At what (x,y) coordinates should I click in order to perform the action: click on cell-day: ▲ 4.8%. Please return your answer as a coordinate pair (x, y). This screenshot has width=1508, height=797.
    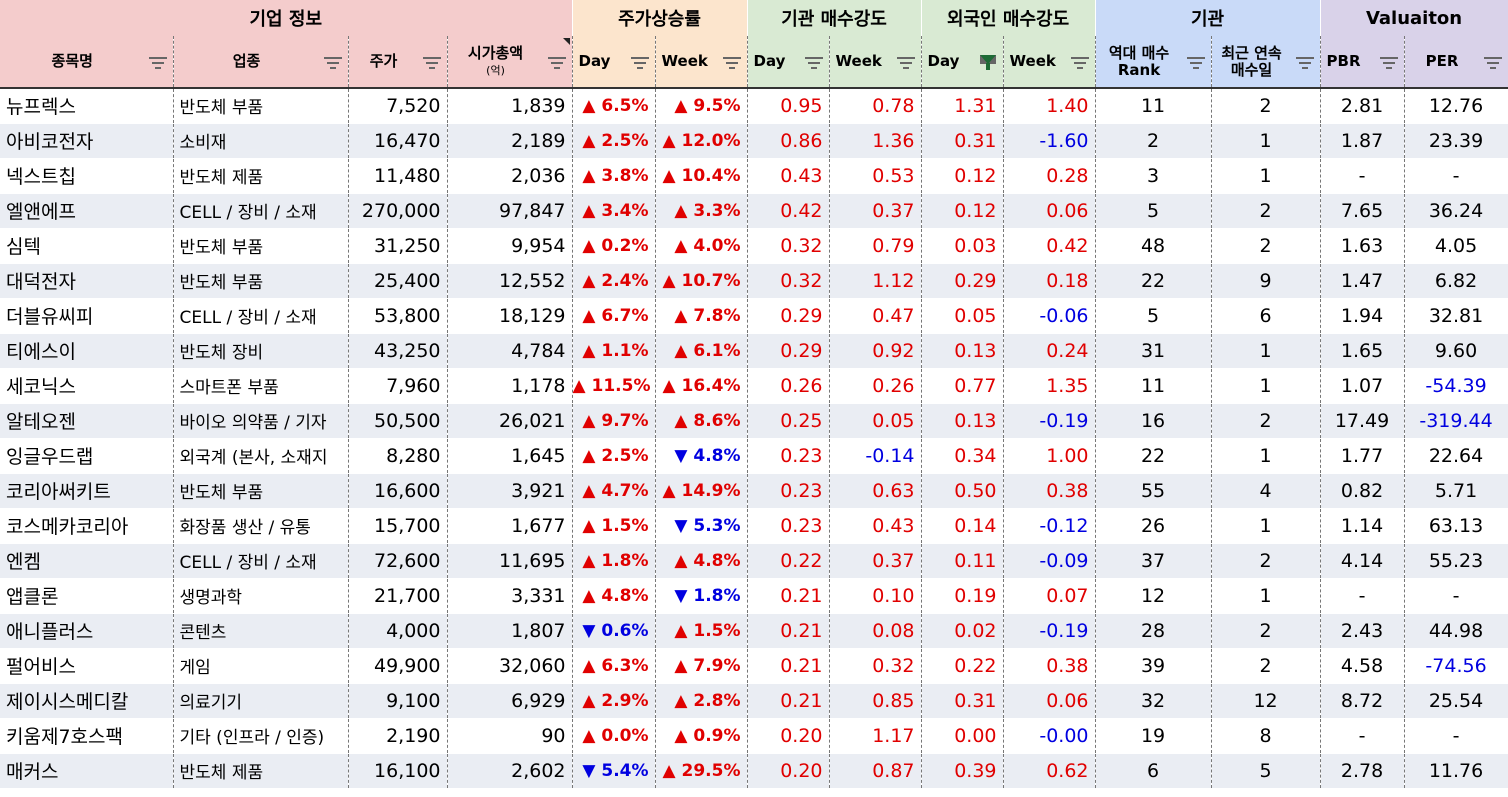
    Looking at the image, I should click on (614, 596).